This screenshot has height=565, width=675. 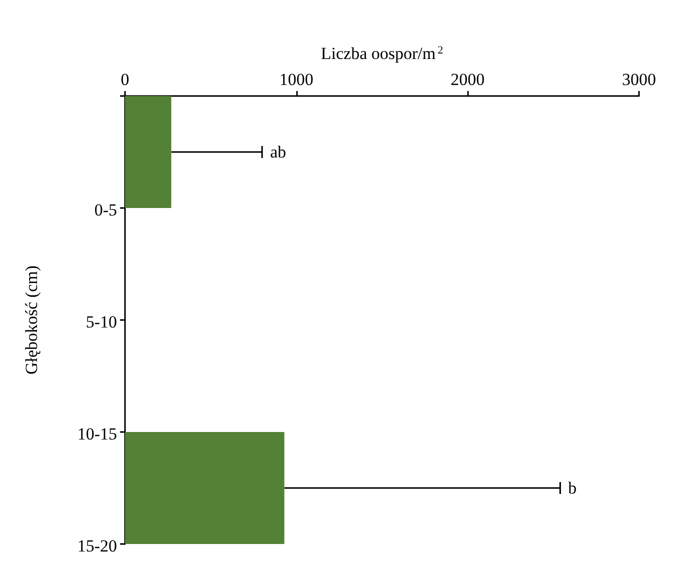 I want to click on annotation: ab, so click(x=278, y=152).